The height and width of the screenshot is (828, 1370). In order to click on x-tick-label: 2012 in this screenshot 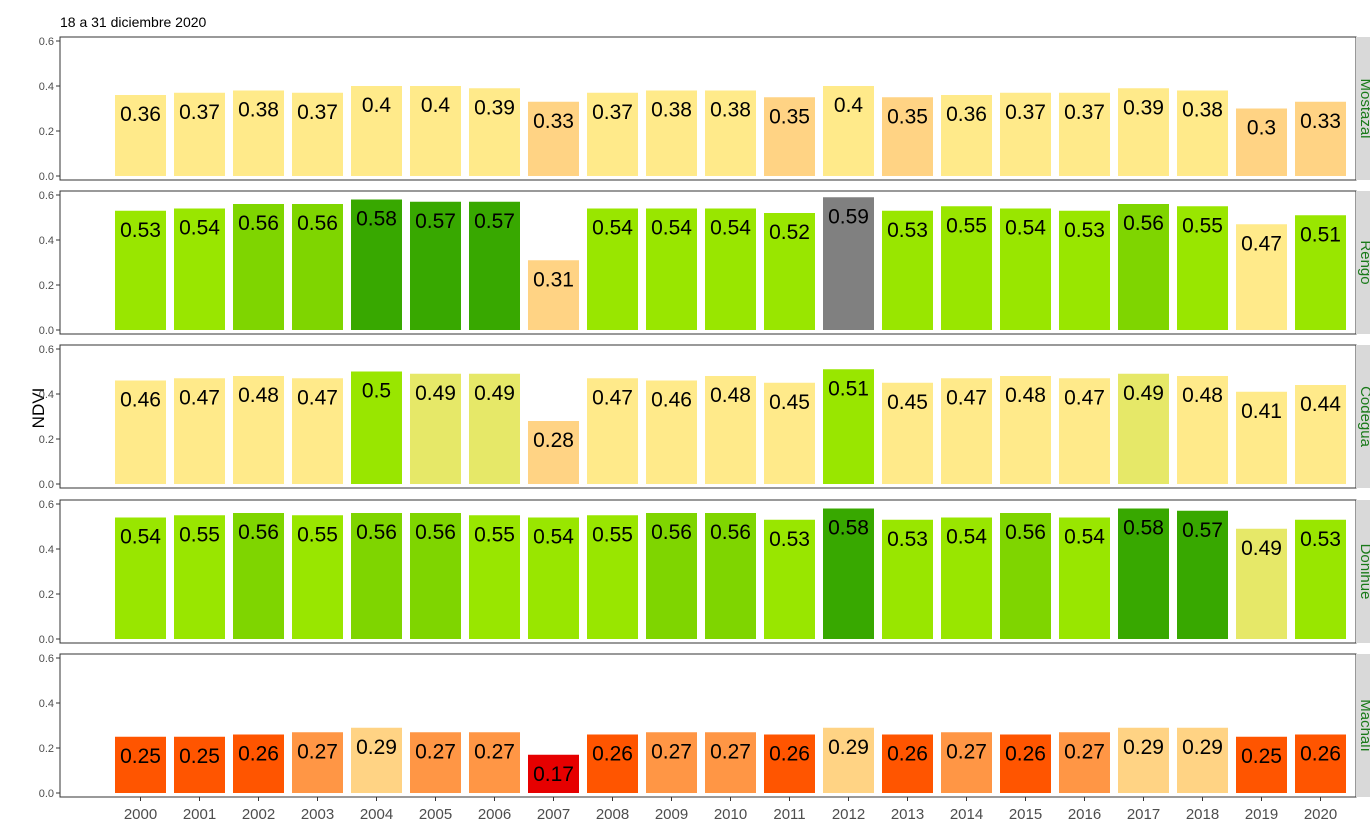, I will do `click(848, 814)`.